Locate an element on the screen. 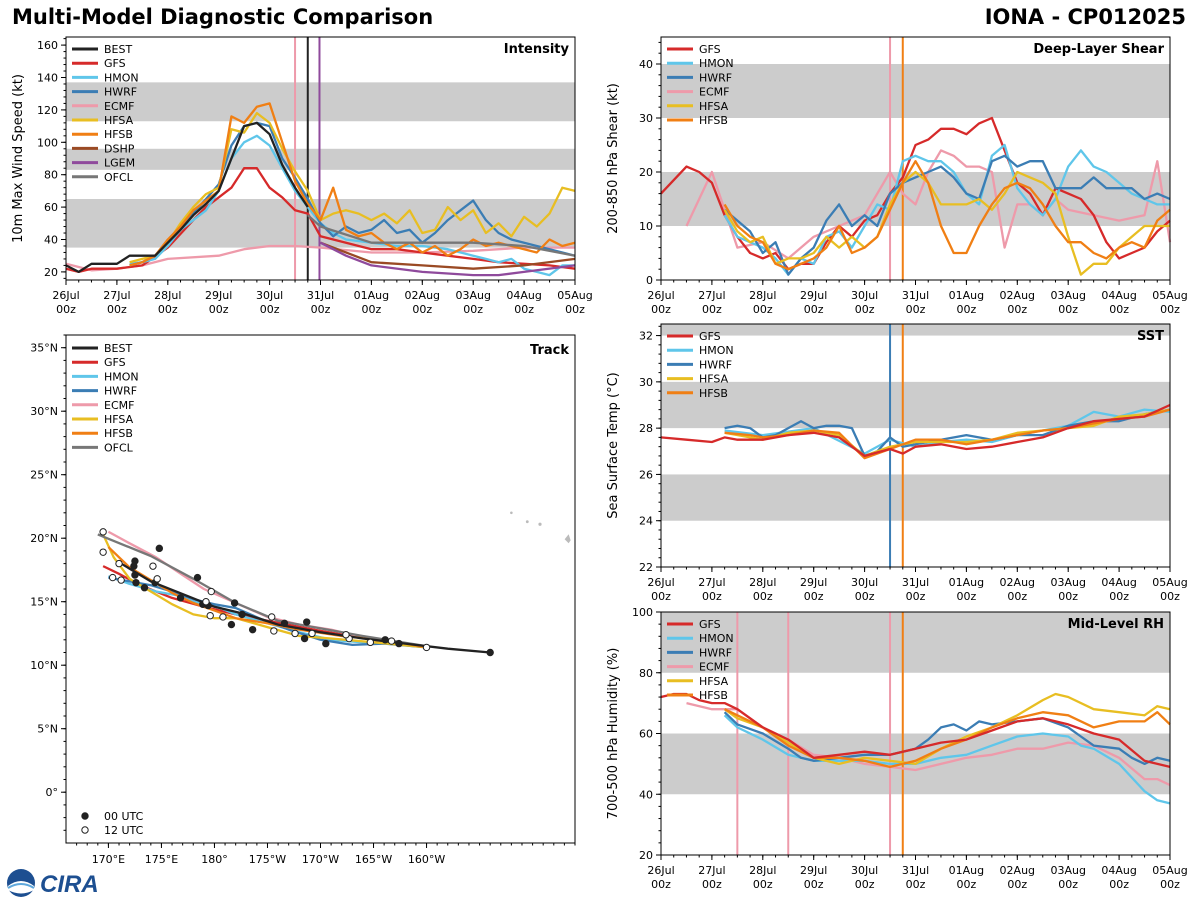  series-ecmf is located at coordinates (928, 204).